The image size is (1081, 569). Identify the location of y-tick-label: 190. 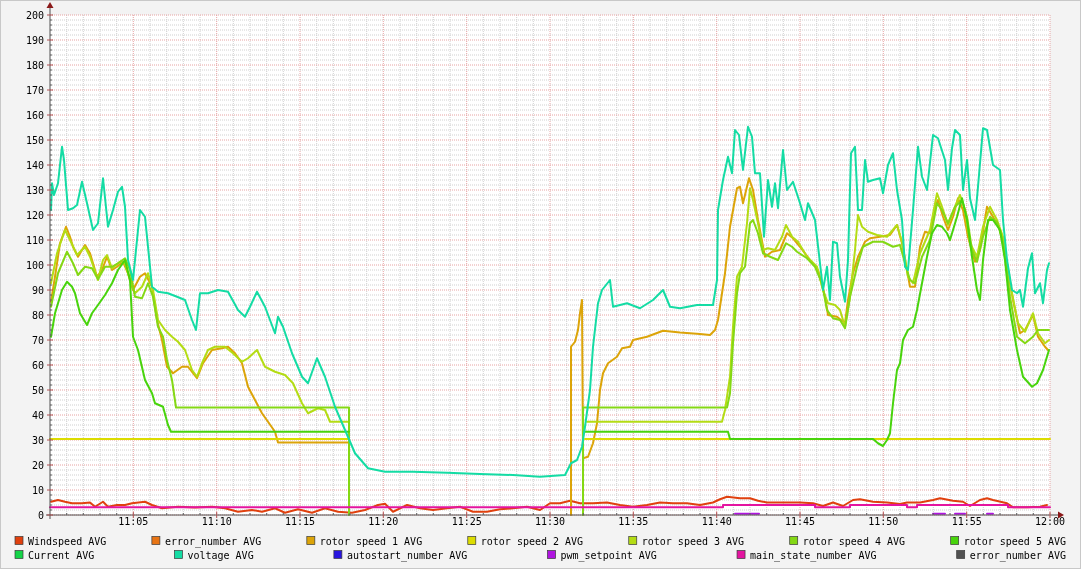
(34, 40).